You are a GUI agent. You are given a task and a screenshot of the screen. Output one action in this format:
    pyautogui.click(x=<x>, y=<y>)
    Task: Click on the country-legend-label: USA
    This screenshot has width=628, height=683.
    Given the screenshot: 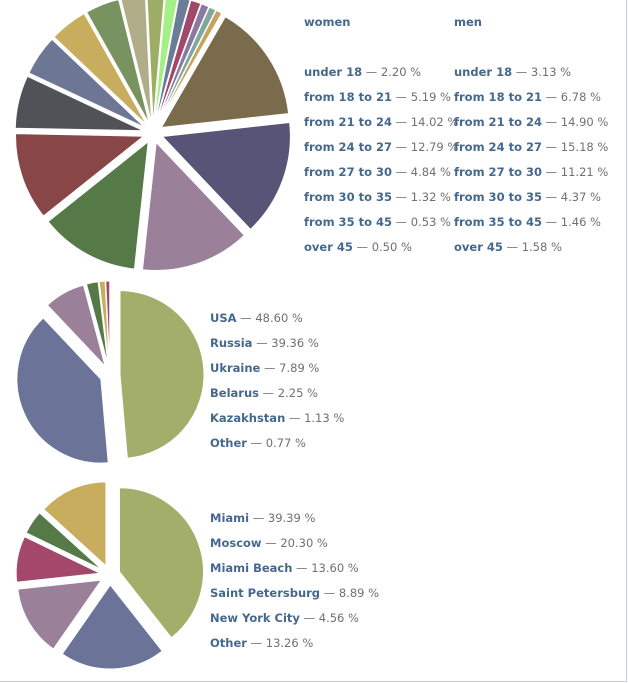 What is the action you would take?
    pyautogui.click(x=223, y=318)
    